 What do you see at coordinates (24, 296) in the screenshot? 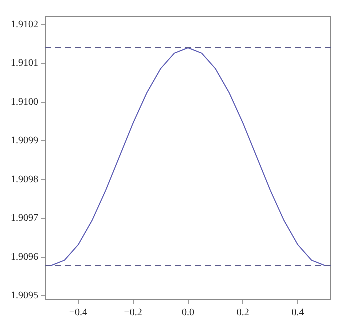
I see `y-tick-label: 1.9095` at bounding box center [24, 296].